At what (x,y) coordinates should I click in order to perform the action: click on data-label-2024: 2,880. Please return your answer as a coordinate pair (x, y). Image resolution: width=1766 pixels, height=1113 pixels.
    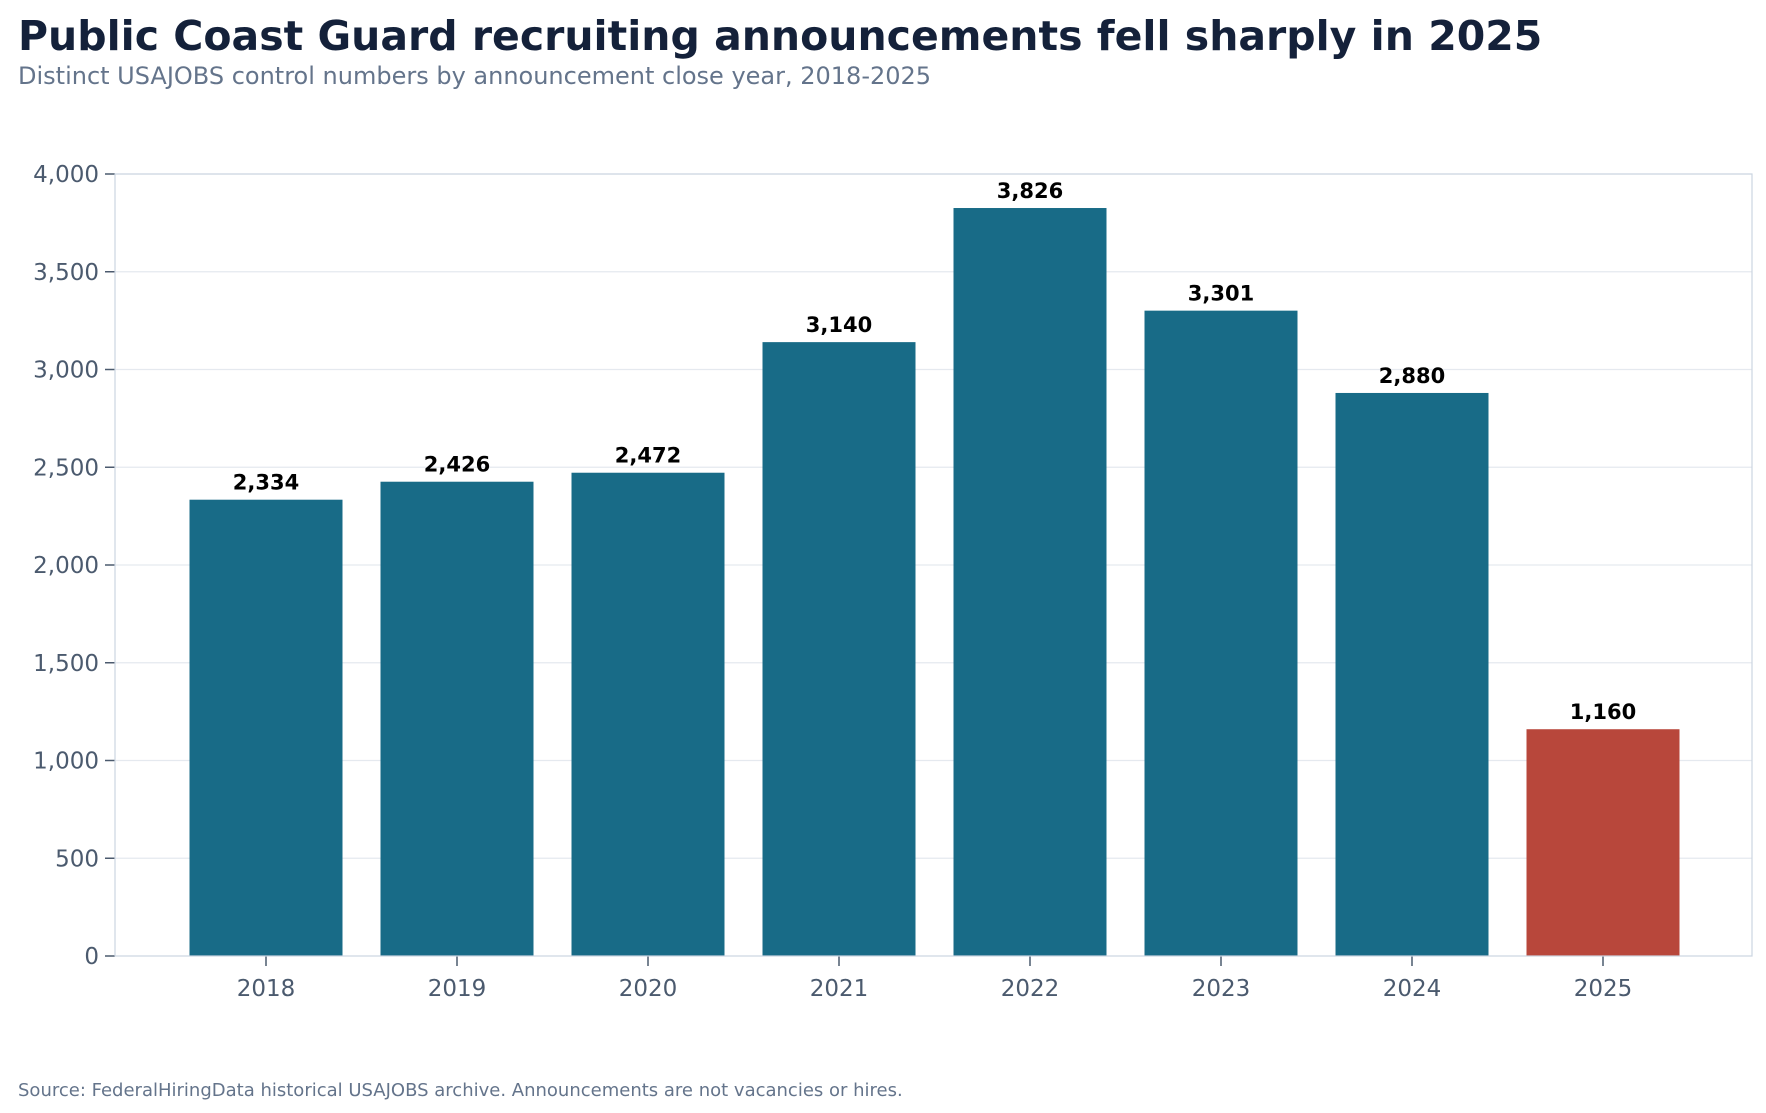
    Looking at the image, I should click on (1412, 376).